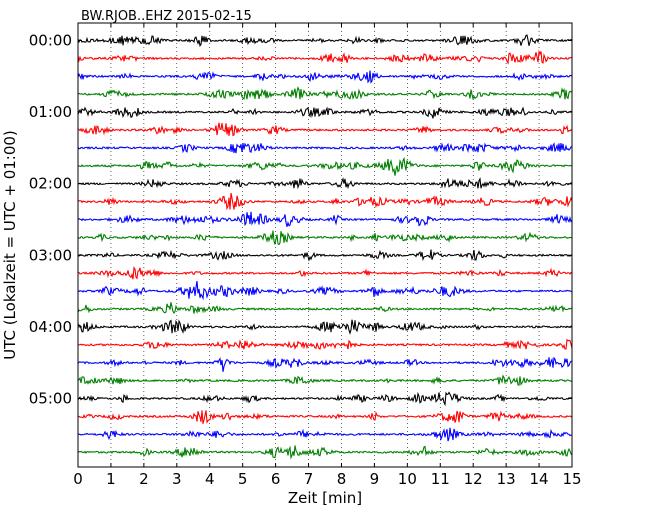  What do you see at coordinates (243, 479) in the screenshot?
I see `x-tick-label: 5` at bounding box center [243, 479].